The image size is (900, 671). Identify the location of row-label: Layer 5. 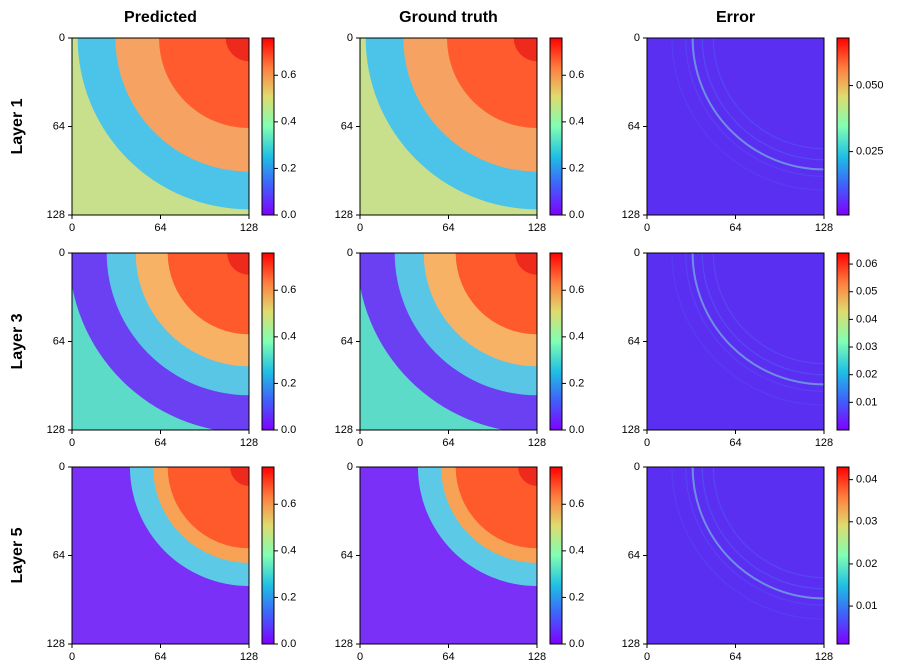
(17, 555).